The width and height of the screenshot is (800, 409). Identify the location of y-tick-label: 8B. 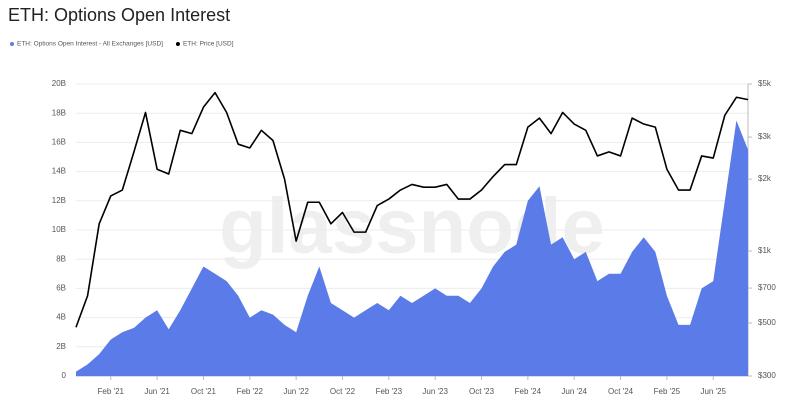
(61, 258).